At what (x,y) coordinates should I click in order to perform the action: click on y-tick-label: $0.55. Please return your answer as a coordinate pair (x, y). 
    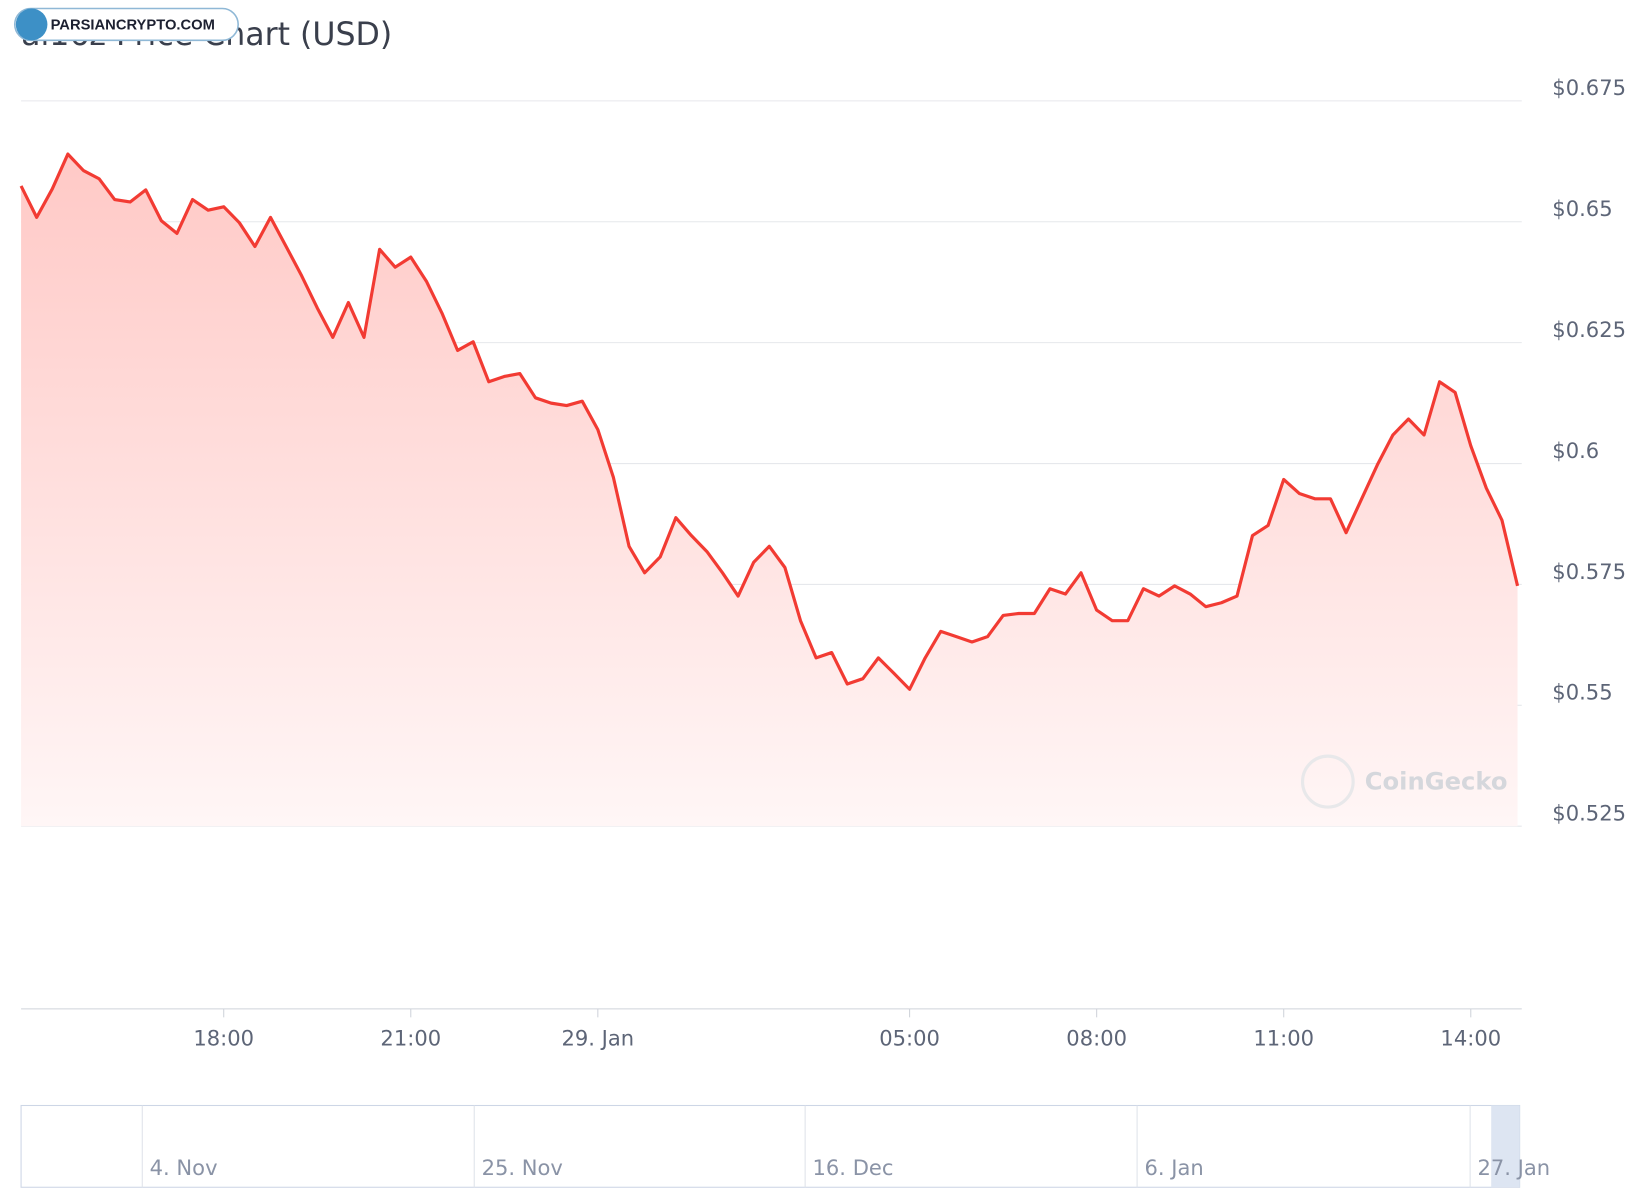
    Looking at the image, I should click on (1582, 692).